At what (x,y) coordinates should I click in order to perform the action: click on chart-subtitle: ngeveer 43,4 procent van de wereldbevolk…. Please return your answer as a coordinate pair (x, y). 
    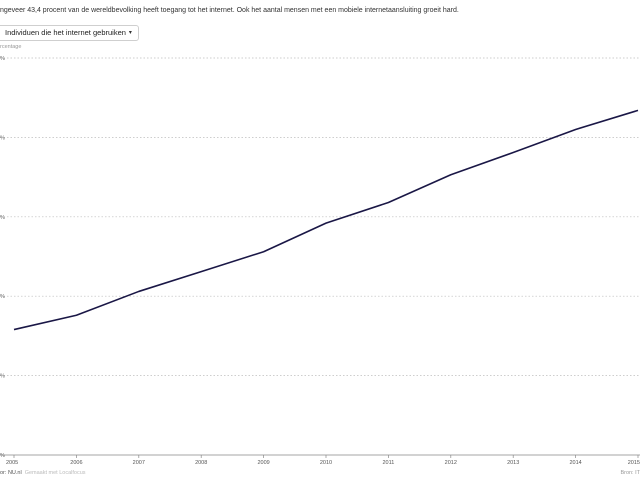
    Looking at the image, I should click on (229, 10).